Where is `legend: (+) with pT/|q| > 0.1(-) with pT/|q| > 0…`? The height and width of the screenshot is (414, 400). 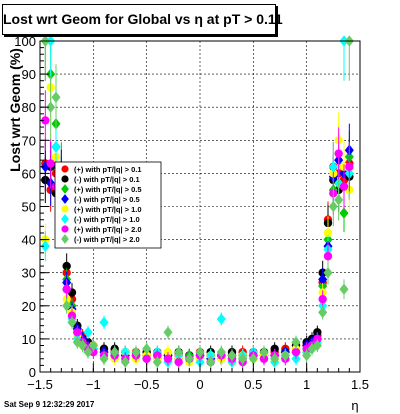
legend: (+) with pT/|q| > 0.1(-) with pT/|q| > 0… is located at coordinates (108, 205).